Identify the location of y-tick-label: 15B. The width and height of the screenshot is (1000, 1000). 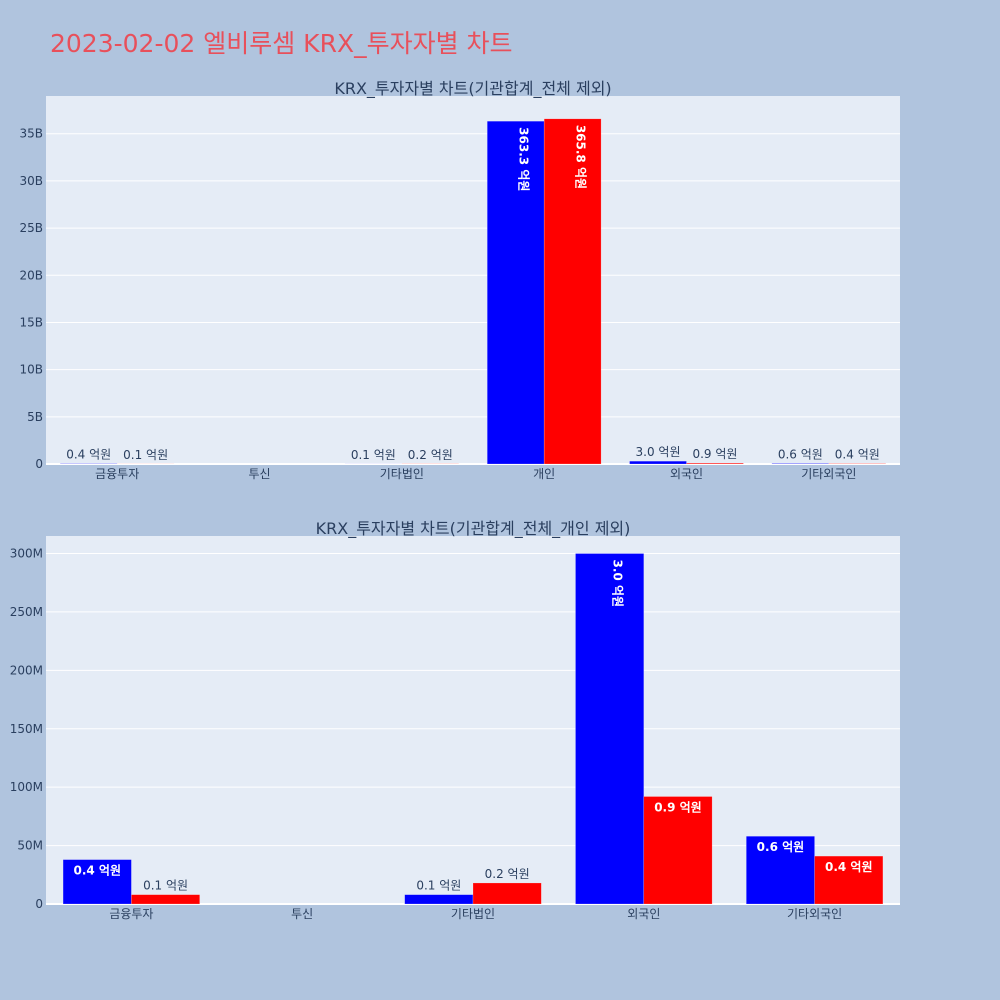
(31, 322).